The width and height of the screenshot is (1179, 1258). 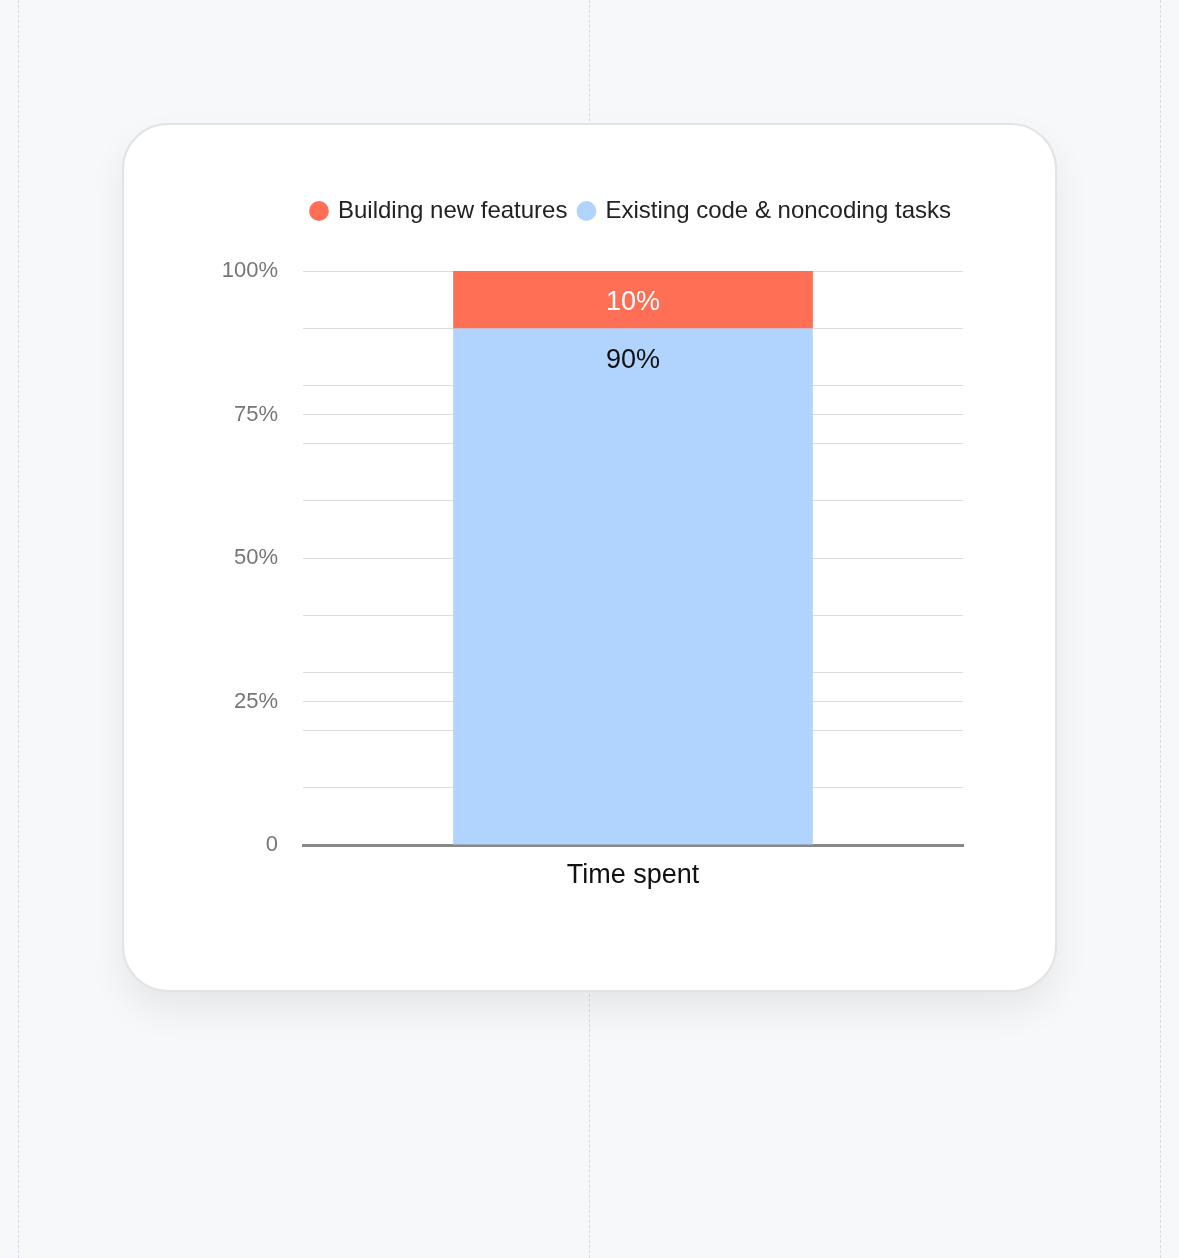 I want to click on data-label: 10%, so click(x=633, y=301).